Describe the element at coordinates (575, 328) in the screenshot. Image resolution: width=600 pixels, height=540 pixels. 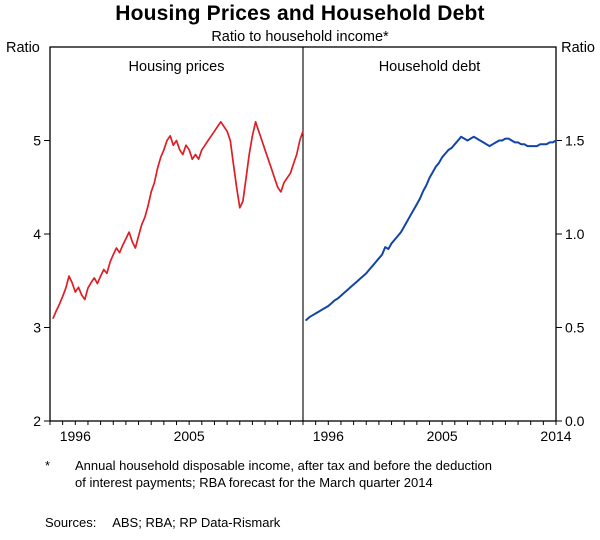
I see `right-axis-tick-label: 0.5` at that location.